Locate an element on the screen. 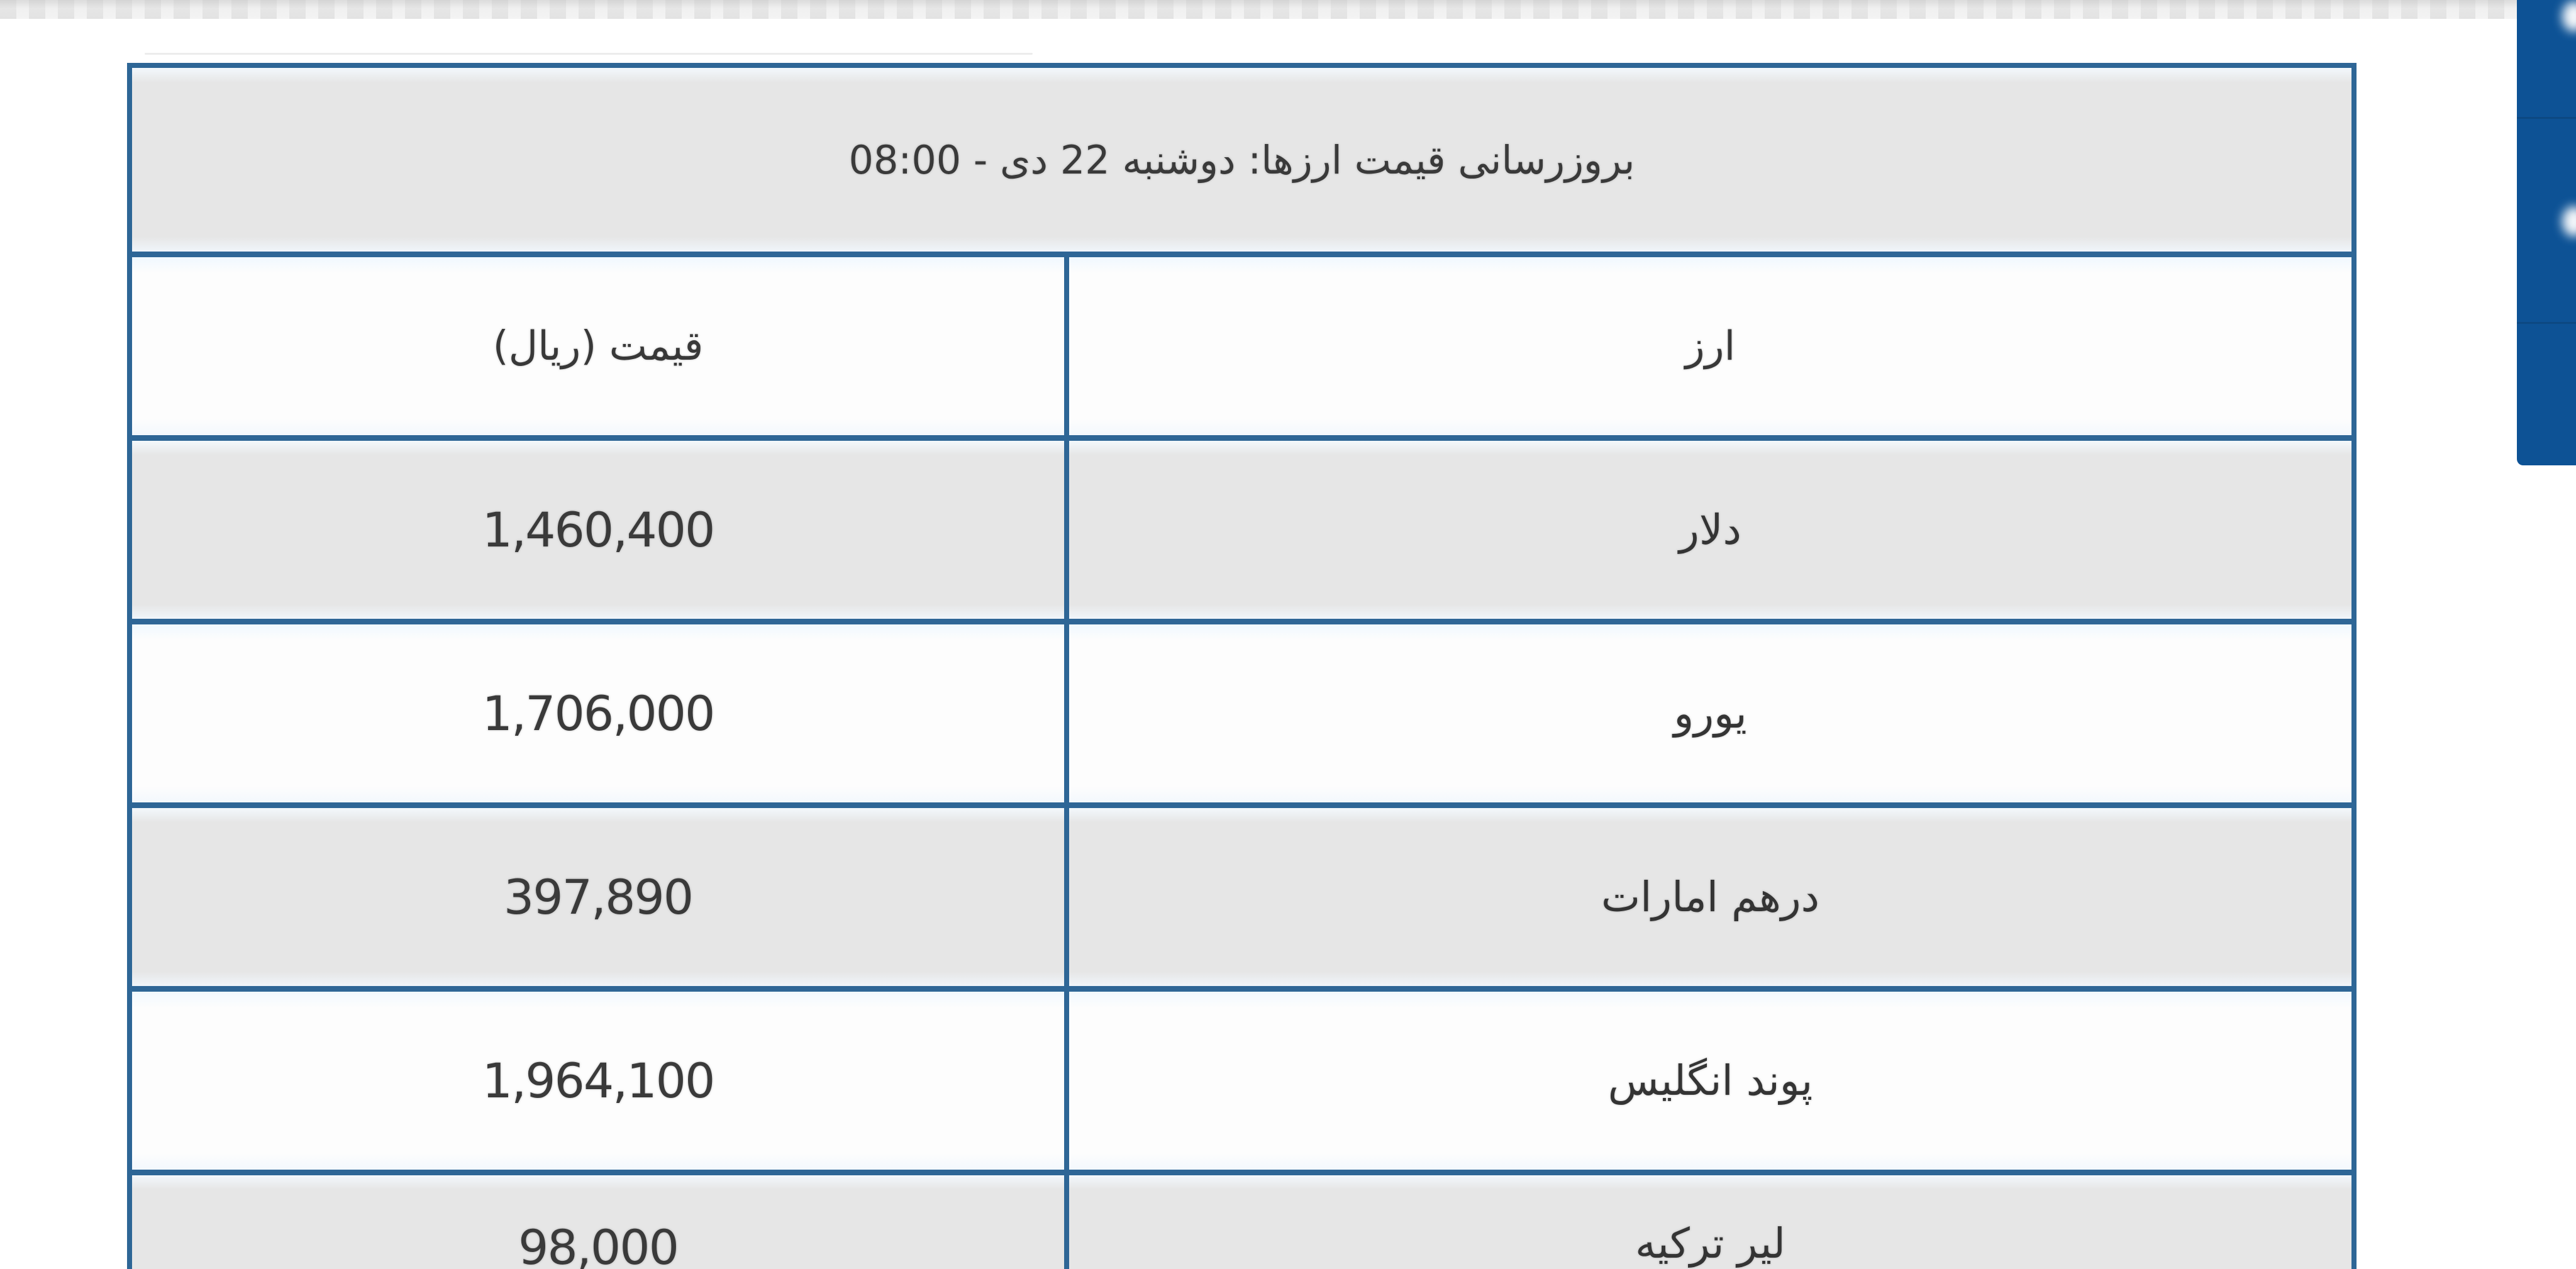 The height and width of the screenshot is (1269, 2576). currency-name: درهم امارات is located at coordinates (1710, 897).